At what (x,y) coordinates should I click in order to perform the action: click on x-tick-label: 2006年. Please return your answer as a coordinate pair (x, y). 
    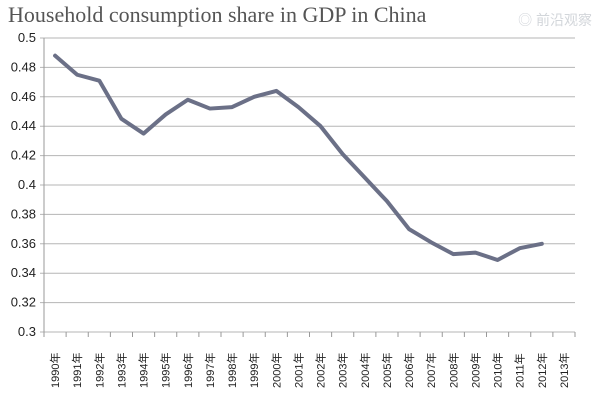
    Looking at the image, I should click on (409, 370).